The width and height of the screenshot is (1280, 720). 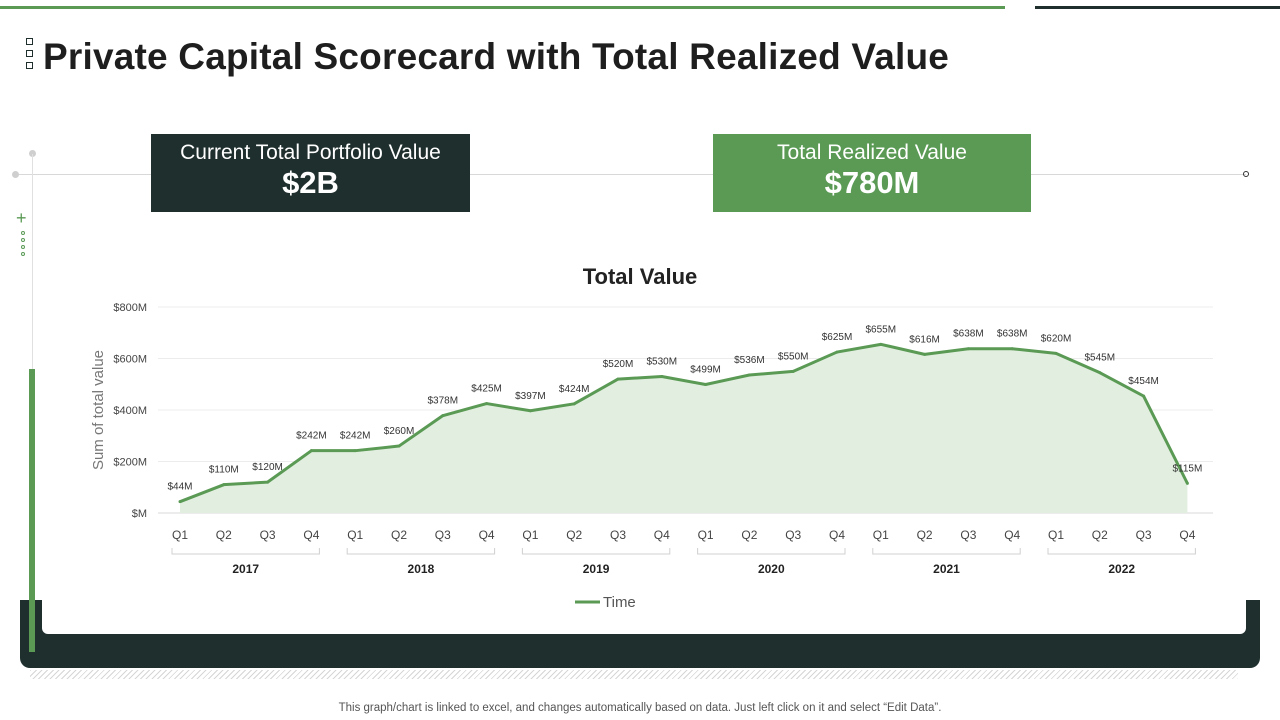 What do you see at coordinates (32, 153) in the screenshot?
I see `divider-dot-top` at bounding box center [32, 153].